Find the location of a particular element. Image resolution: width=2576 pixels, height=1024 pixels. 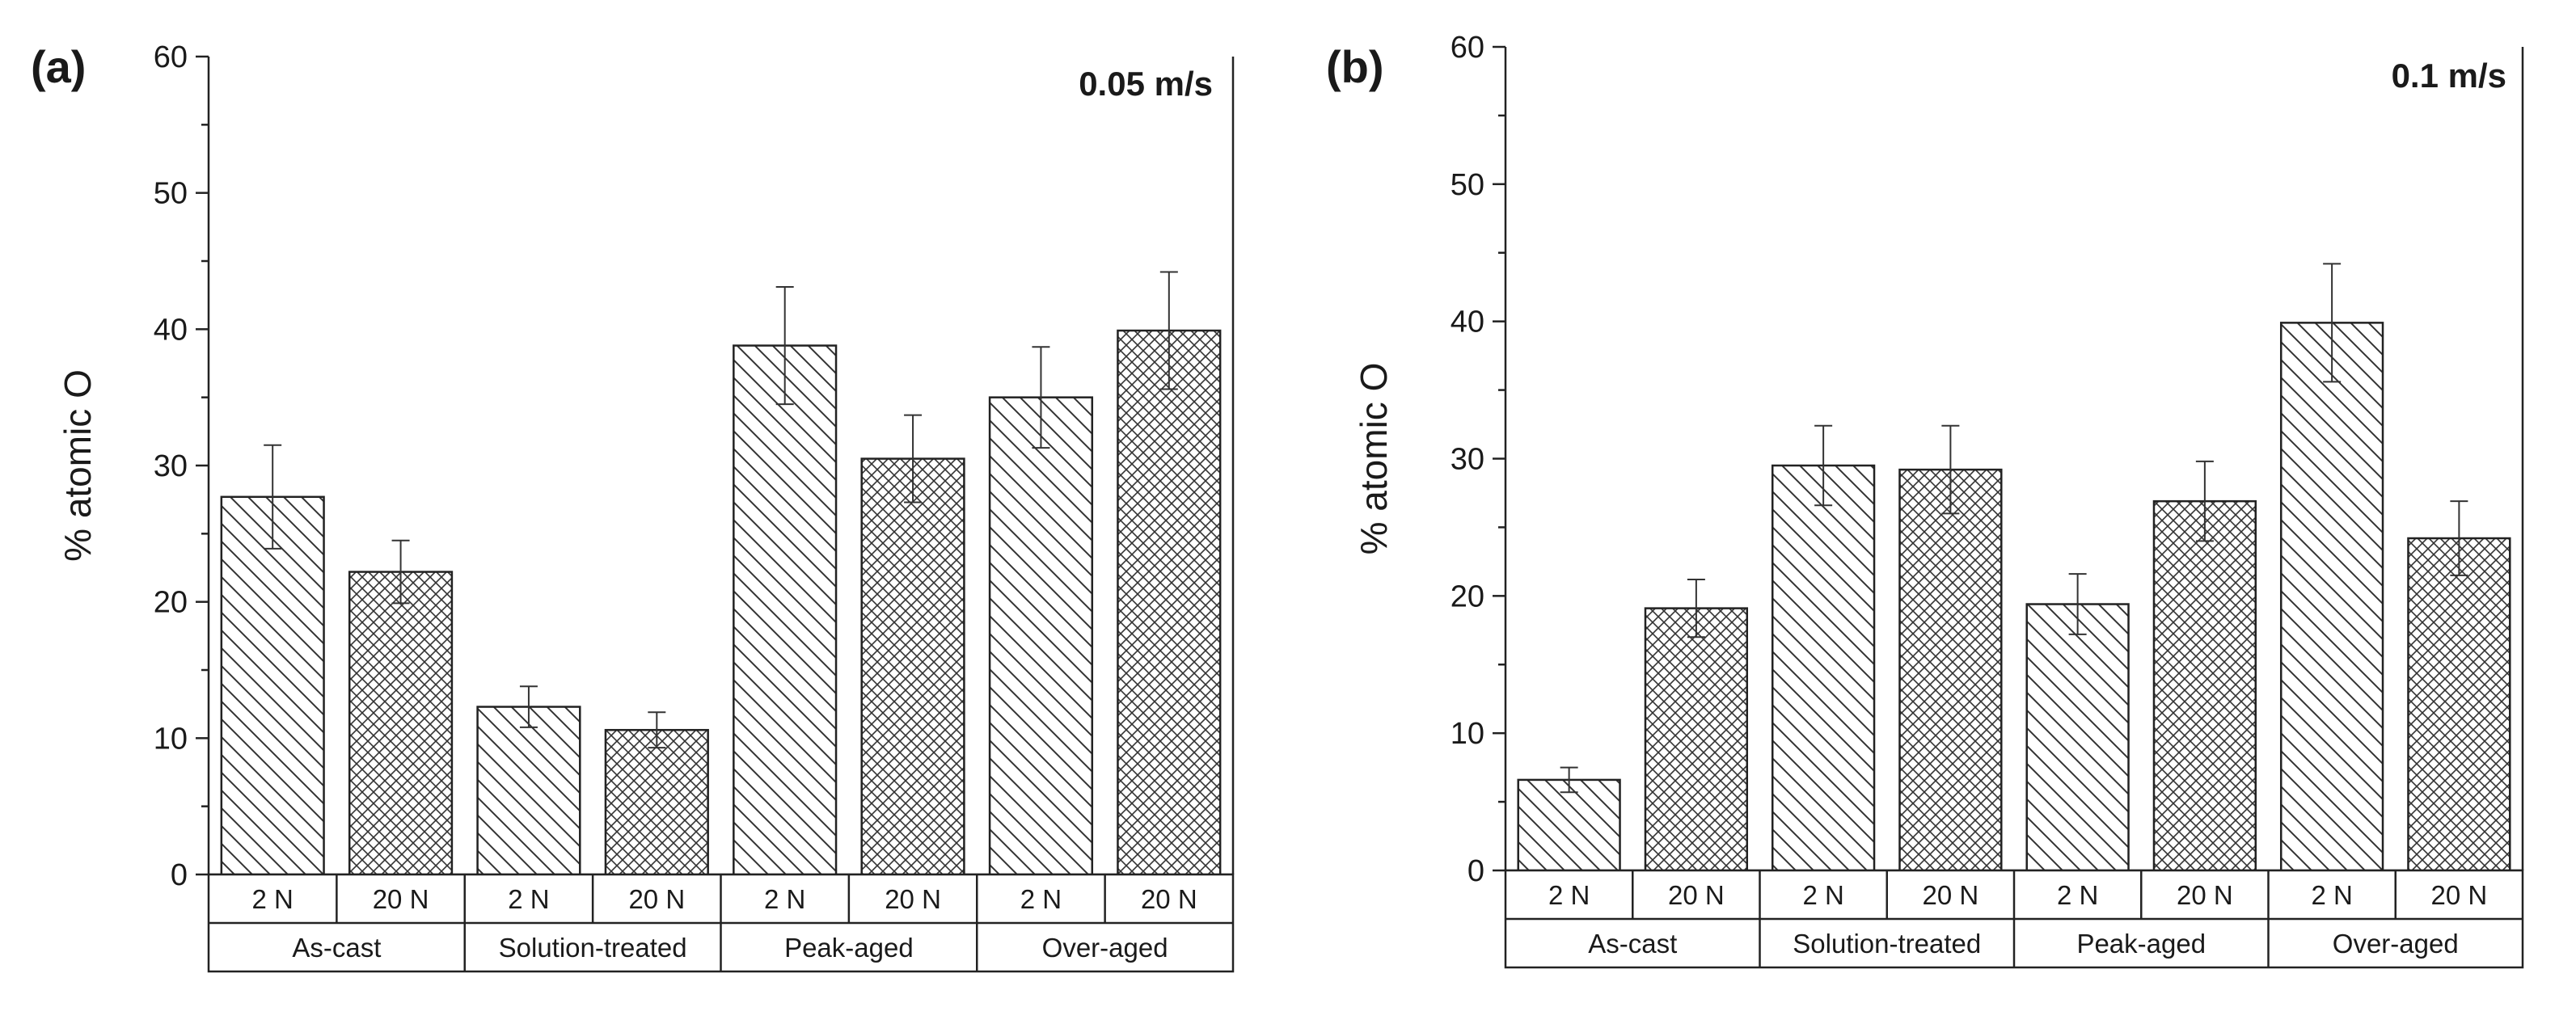

chart-title: 0.1 m/s is located at coordinates (2449, 76).